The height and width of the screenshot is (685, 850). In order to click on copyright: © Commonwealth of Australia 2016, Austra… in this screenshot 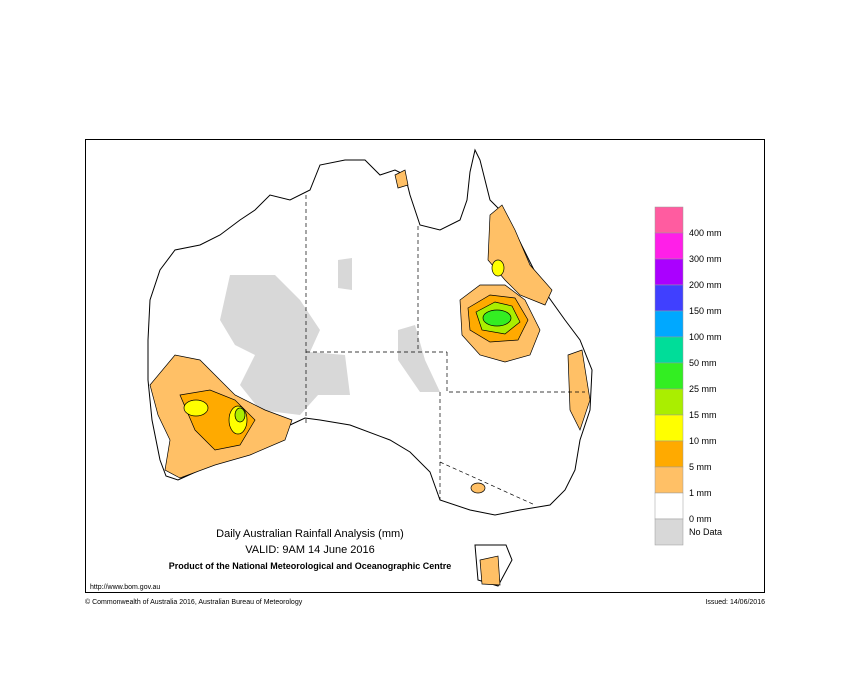, I will do `click(194, 602)`.